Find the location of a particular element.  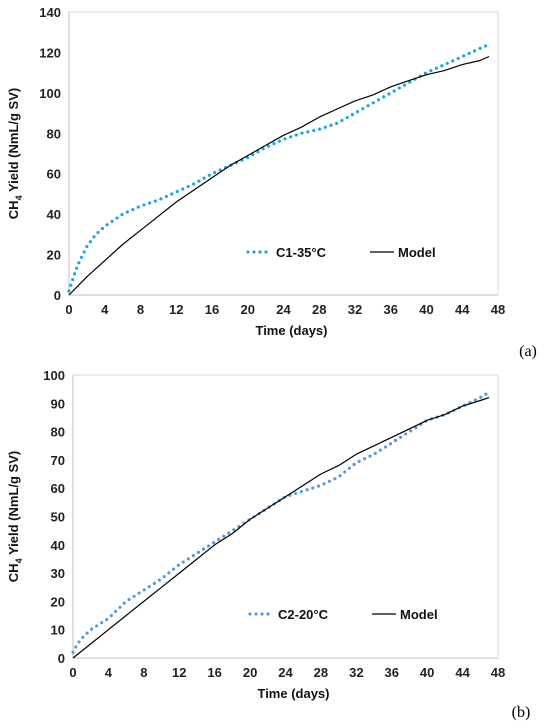

y-tick-label: 10 is located at coordinates (58, 630).